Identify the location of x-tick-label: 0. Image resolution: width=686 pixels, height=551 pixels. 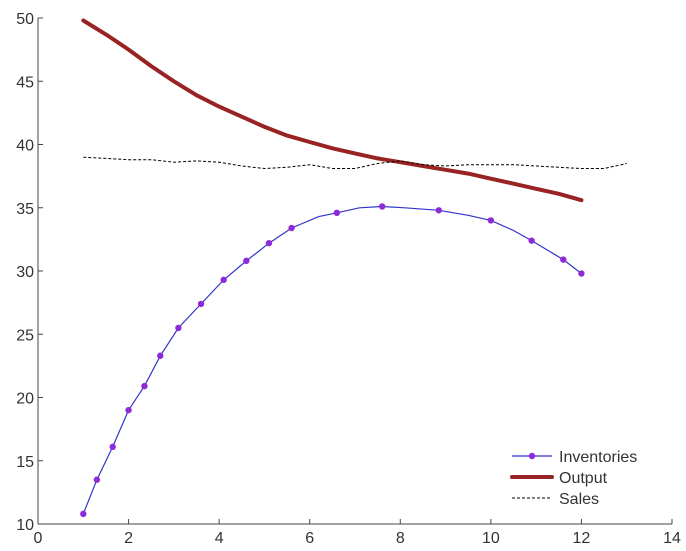
(38, 538).